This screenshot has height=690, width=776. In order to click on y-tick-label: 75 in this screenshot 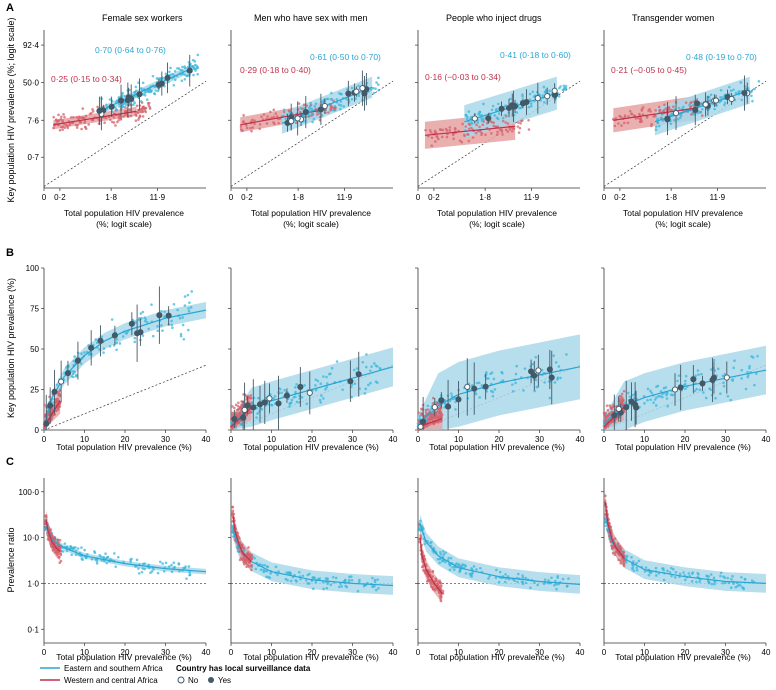, I will do `click(34, 309)`.